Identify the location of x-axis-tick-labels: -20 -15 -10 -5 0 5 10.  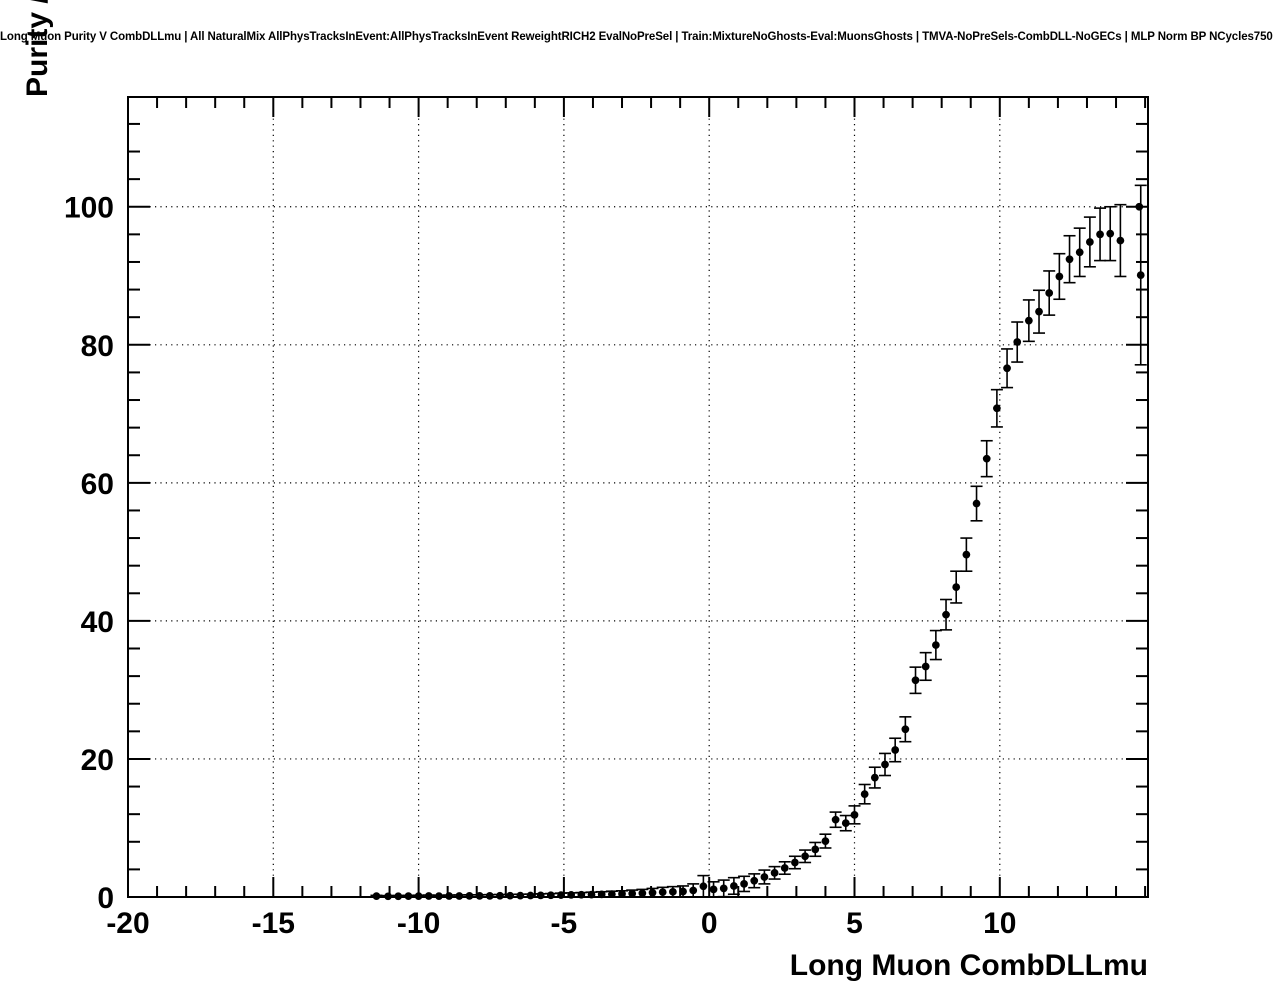
(561, 923).